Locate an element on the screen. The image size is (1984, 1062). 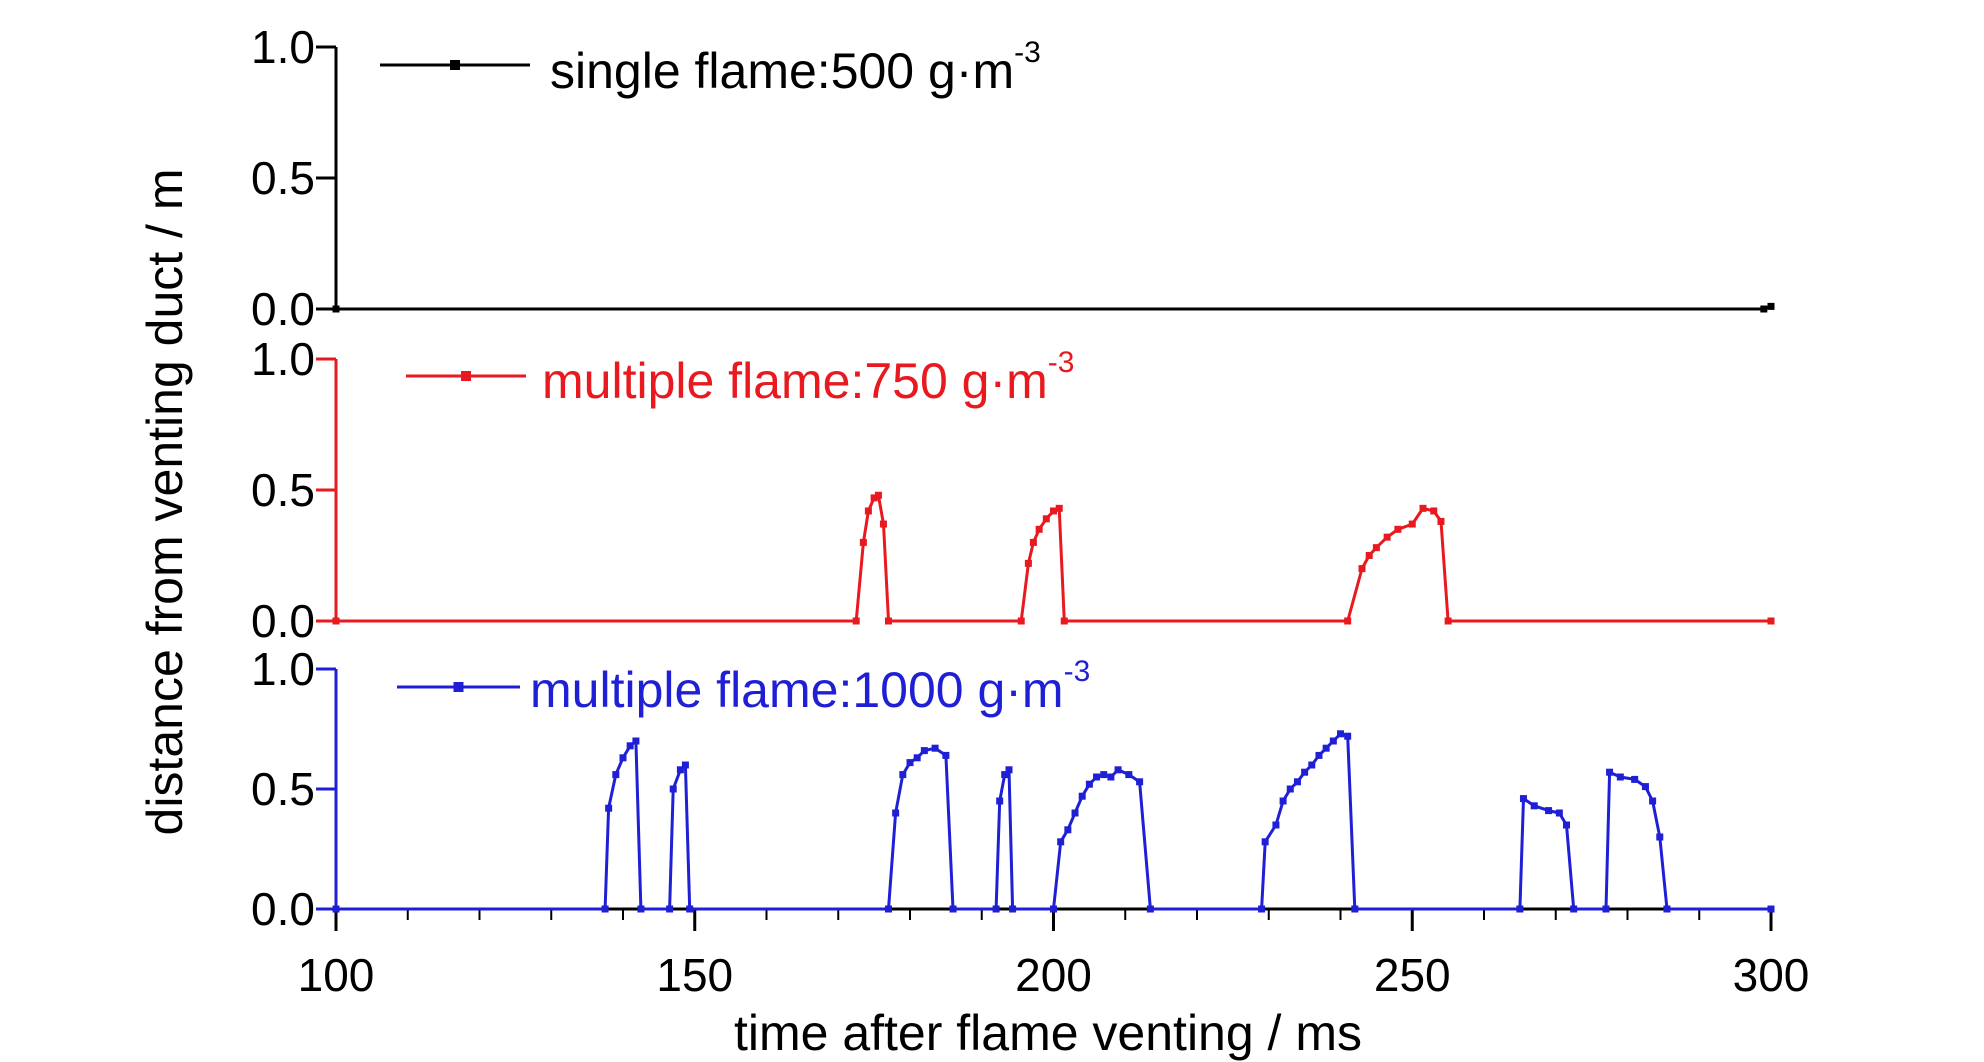
x-tick-label: 150 is located at coordinates (694, 975).